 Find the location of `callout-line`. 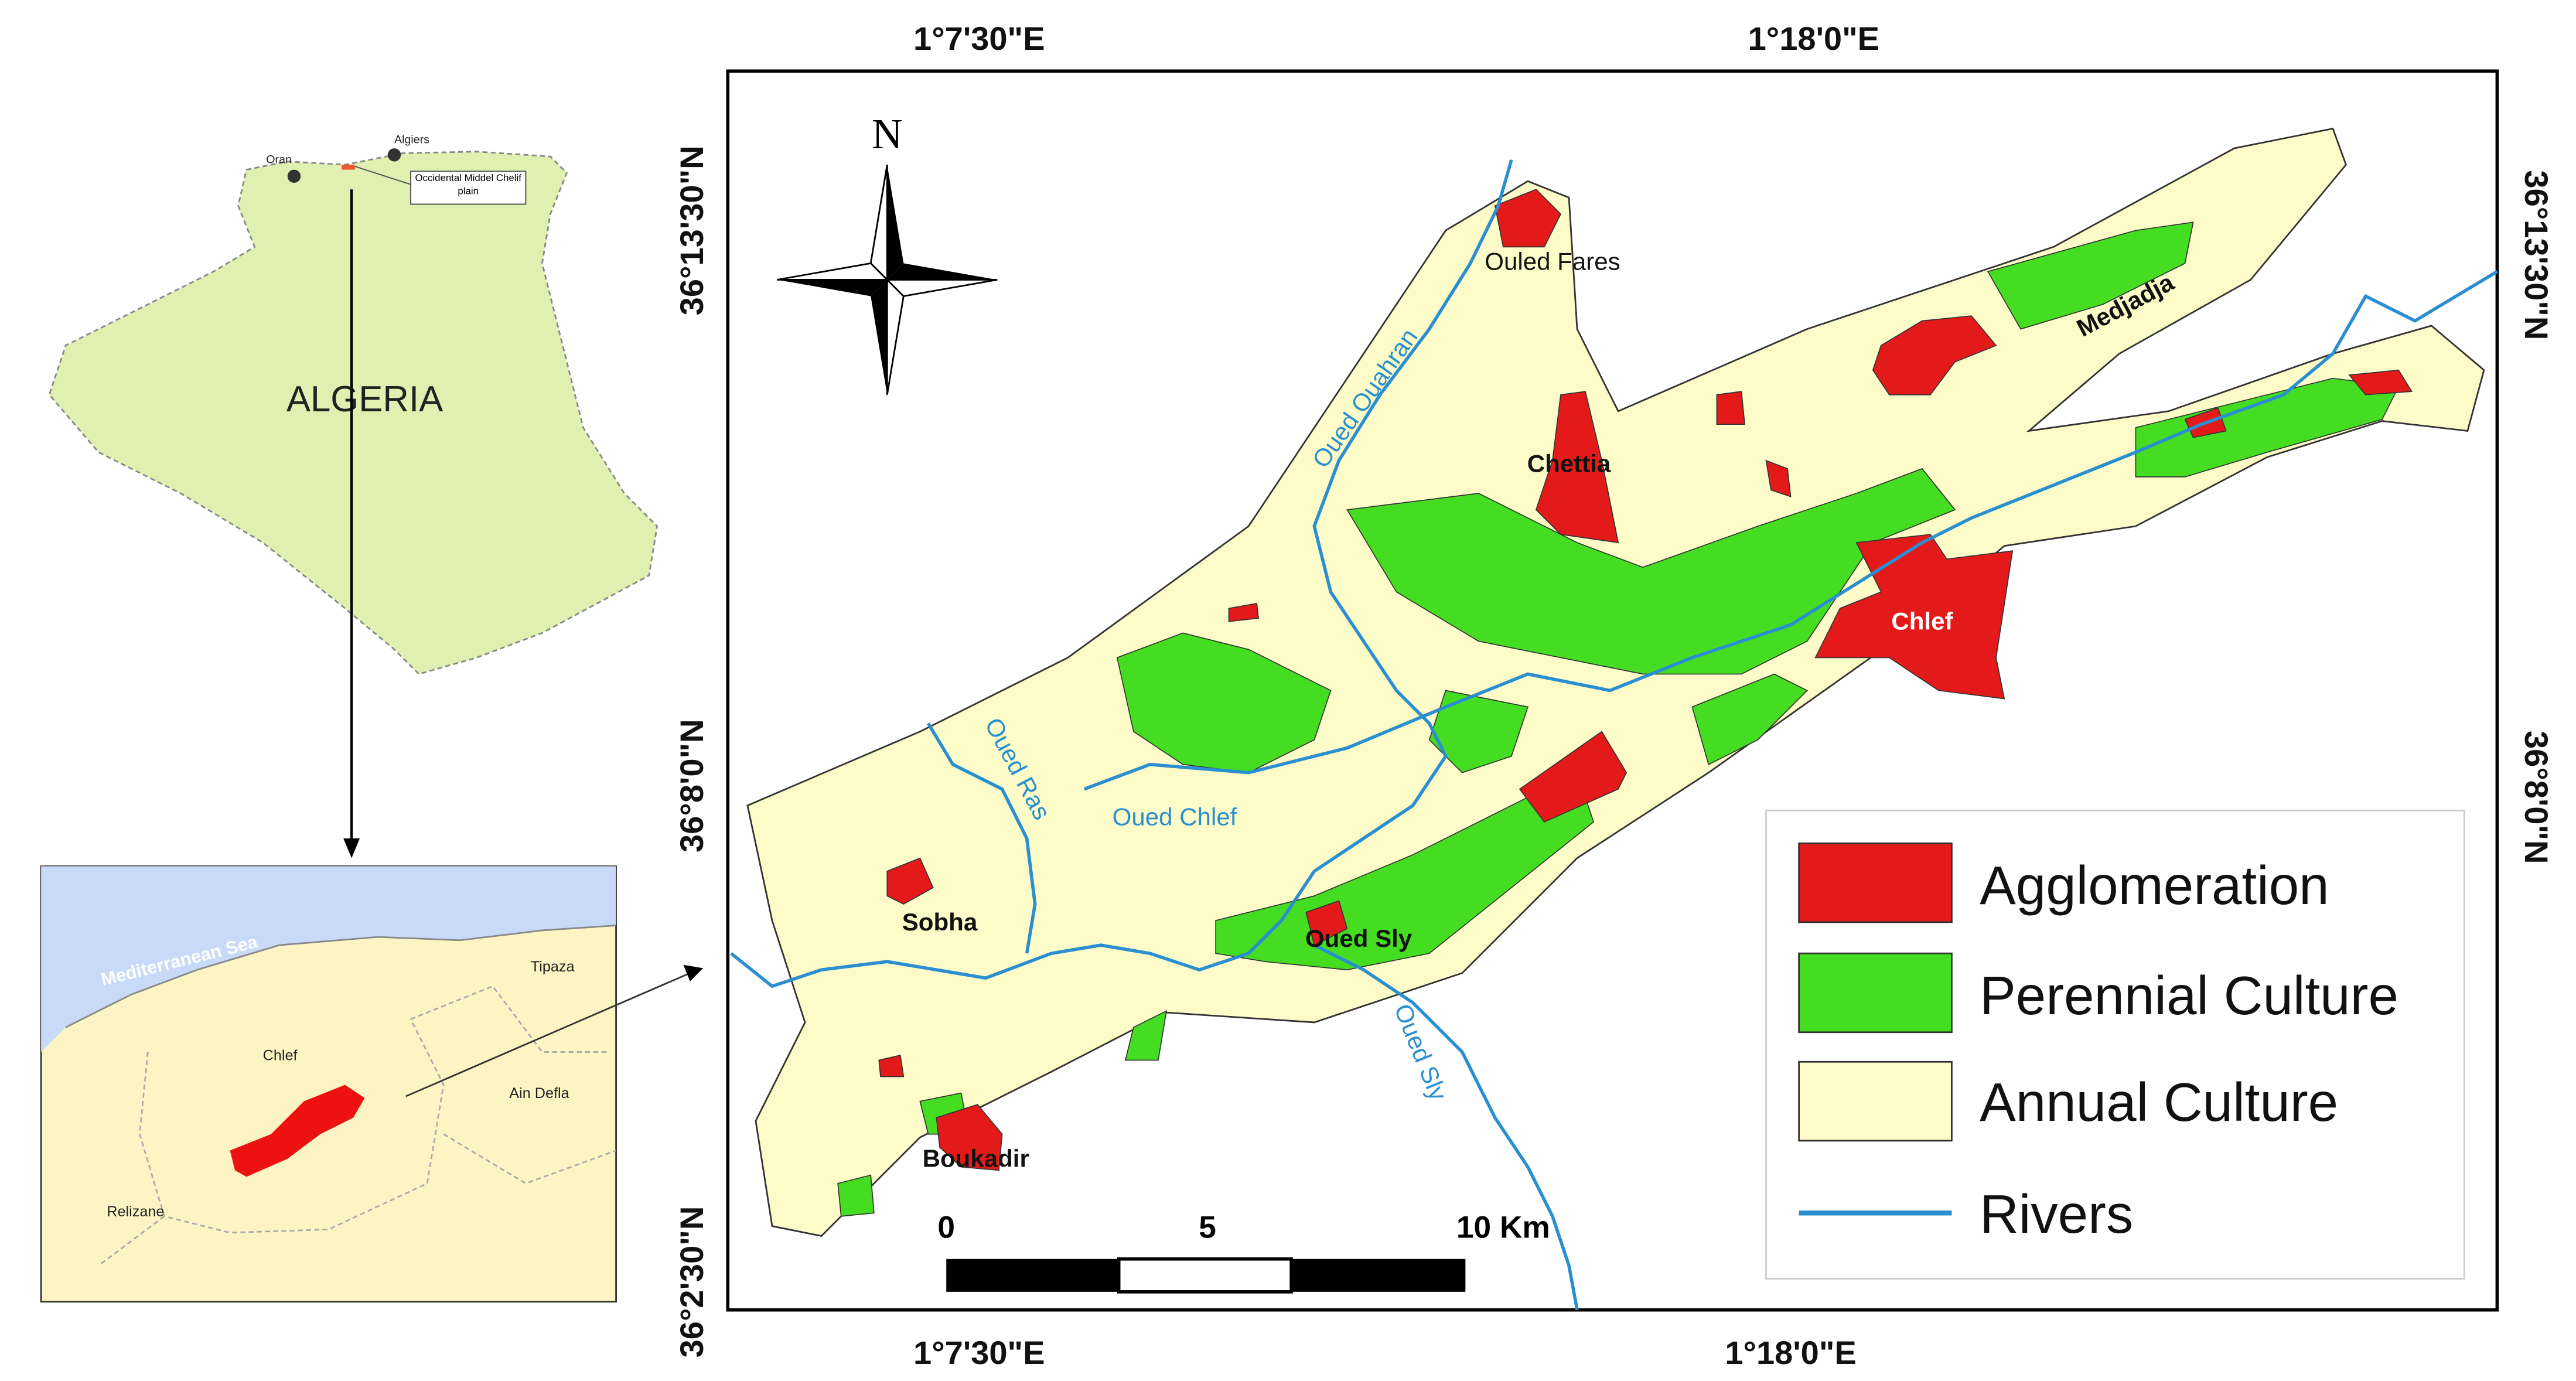

callout-line is located at coordinates (382, 175).